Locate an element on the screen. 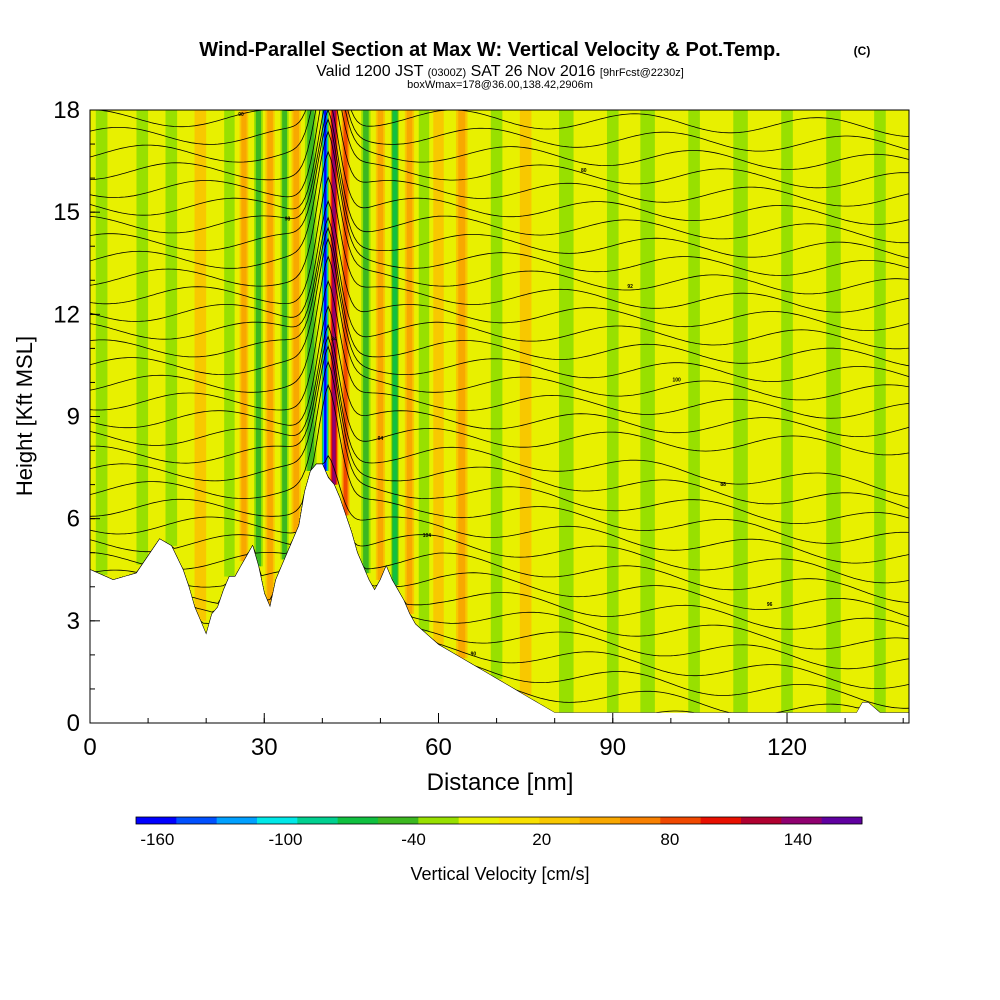  contour-label: 98 is located at coordinates (288, 220).